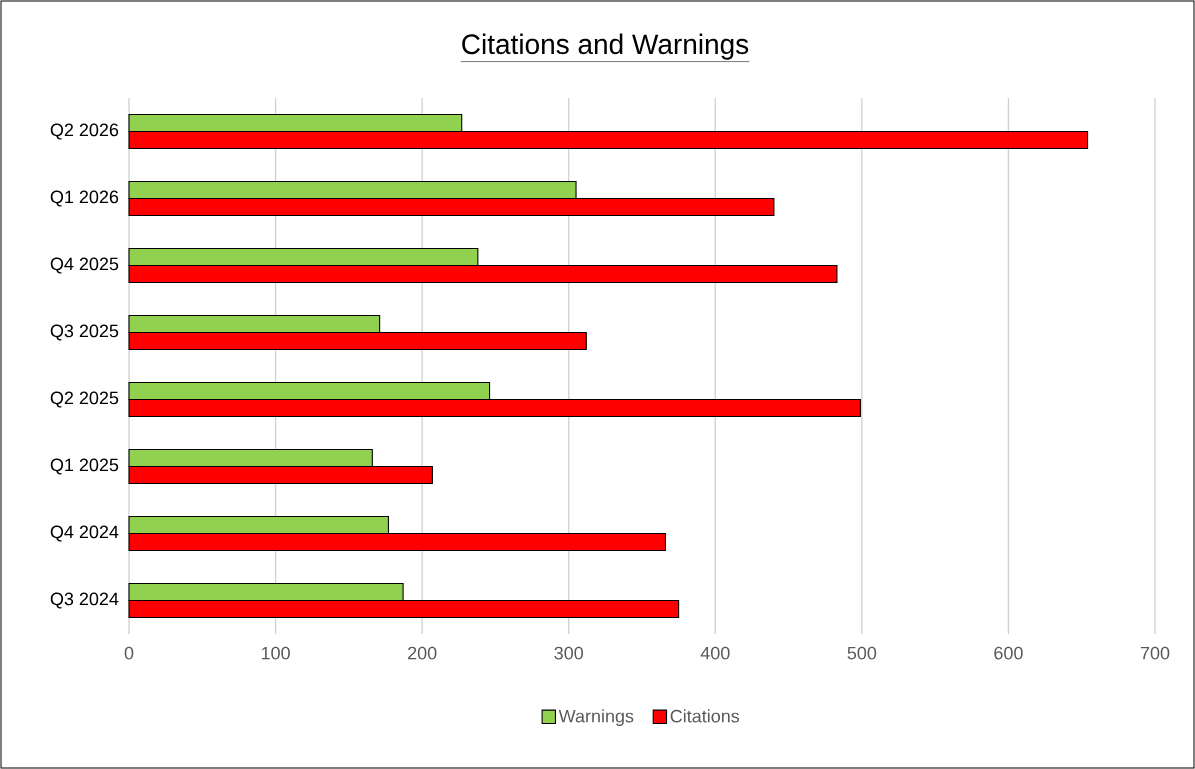 This screenshot has width=1195, height=769. Describe the element at coordinates (84, 131) in the screenshot. I see `y-tick-label: Q2 2026` at that location.